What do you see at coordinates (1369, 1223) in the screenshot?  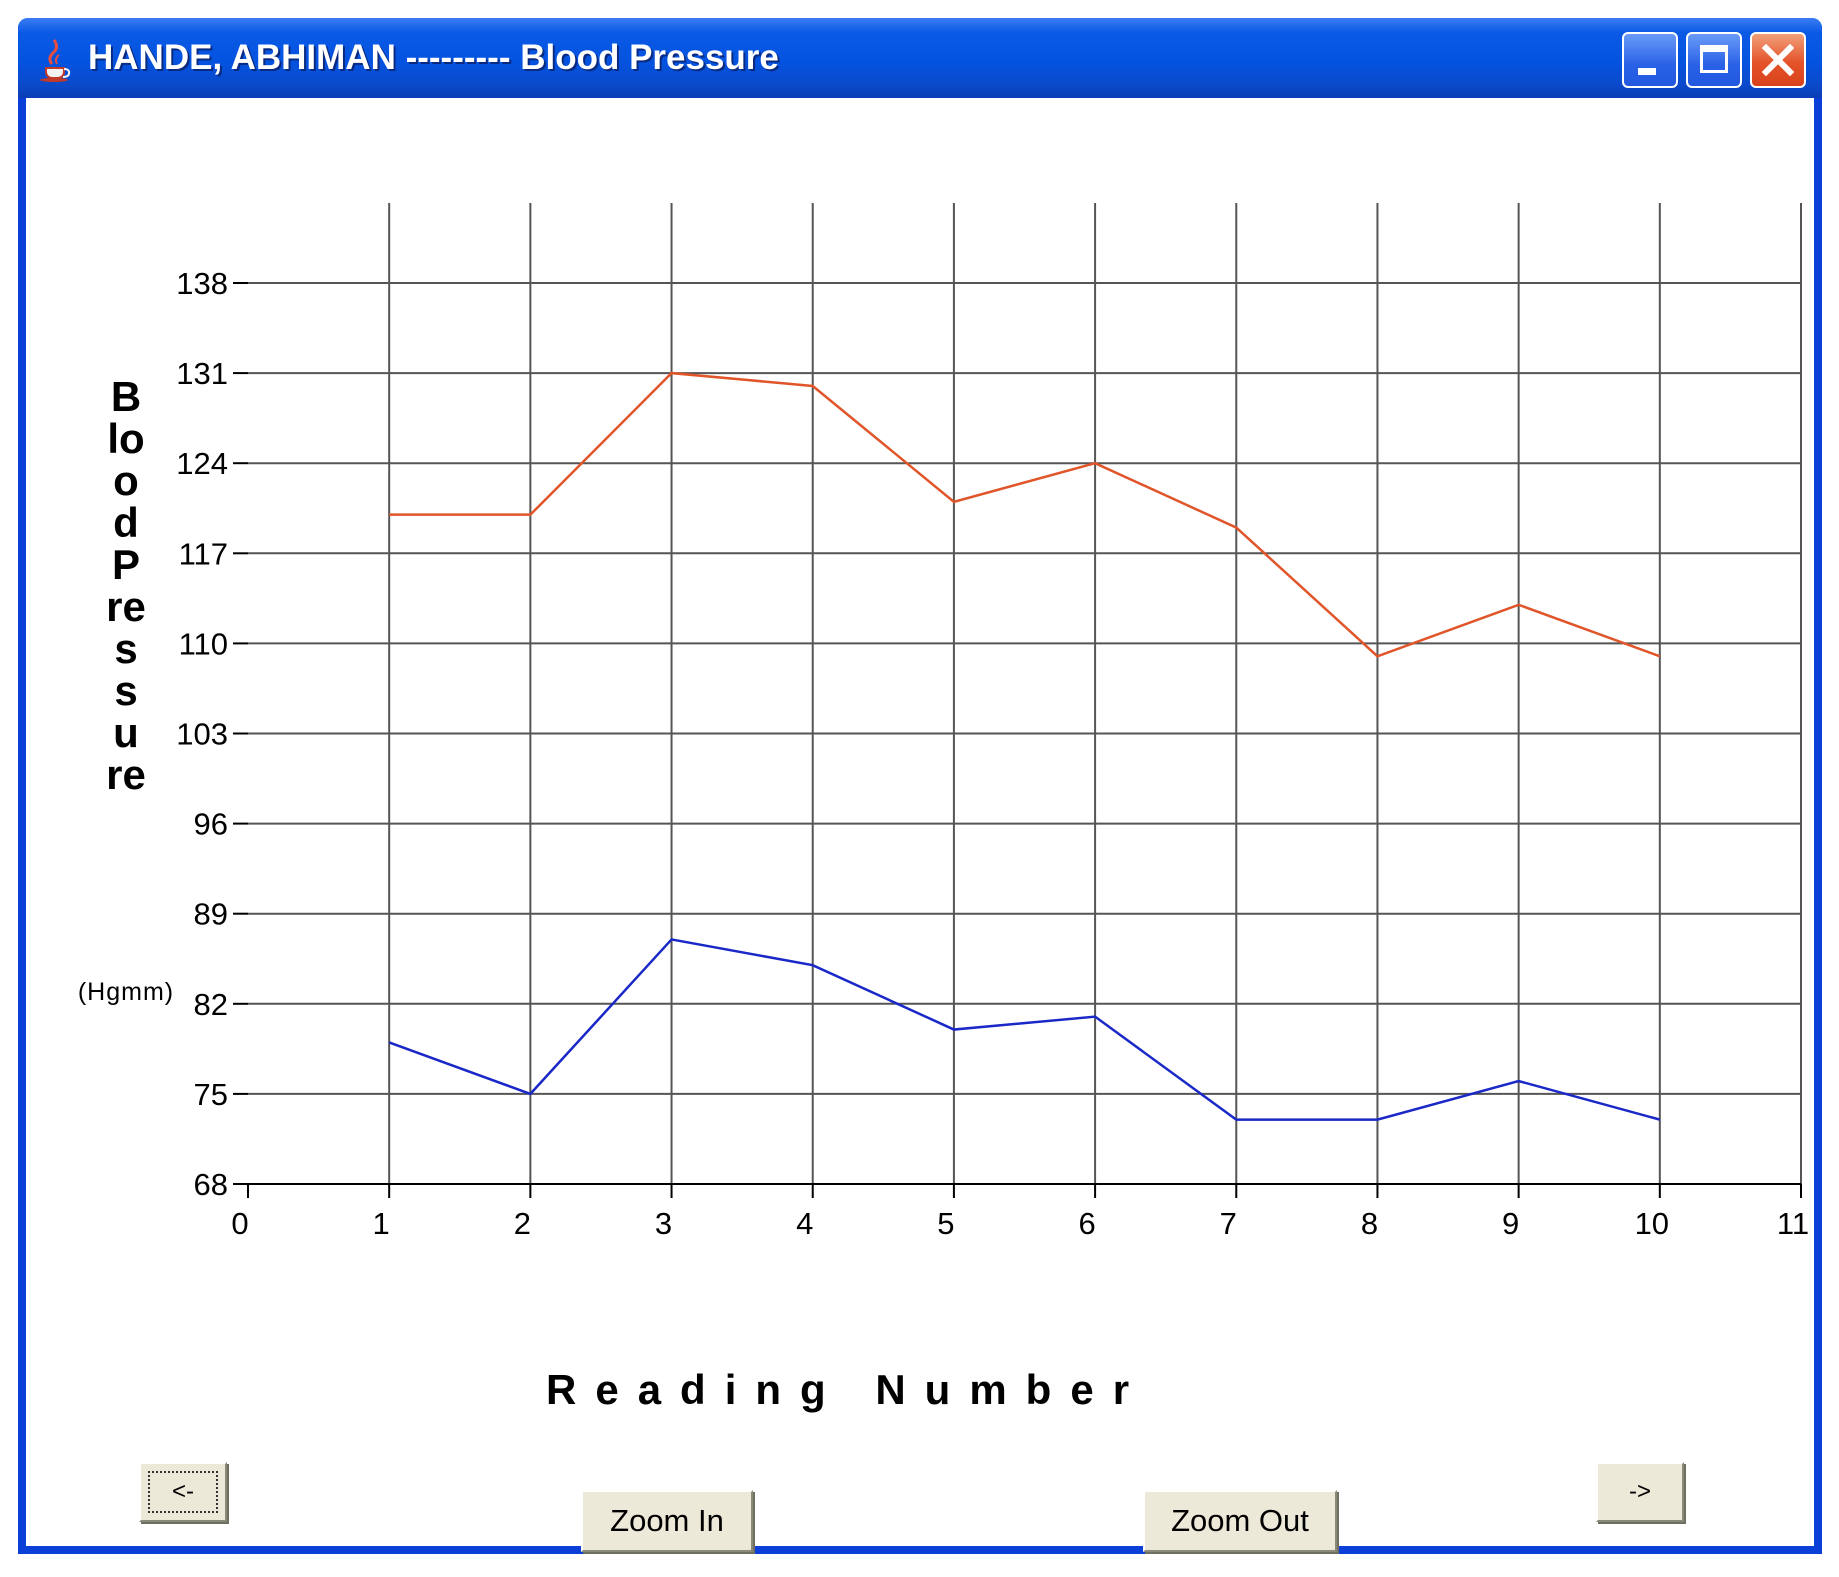 I see `x-tick-label: 8` at bounding box center [1369, 1223].